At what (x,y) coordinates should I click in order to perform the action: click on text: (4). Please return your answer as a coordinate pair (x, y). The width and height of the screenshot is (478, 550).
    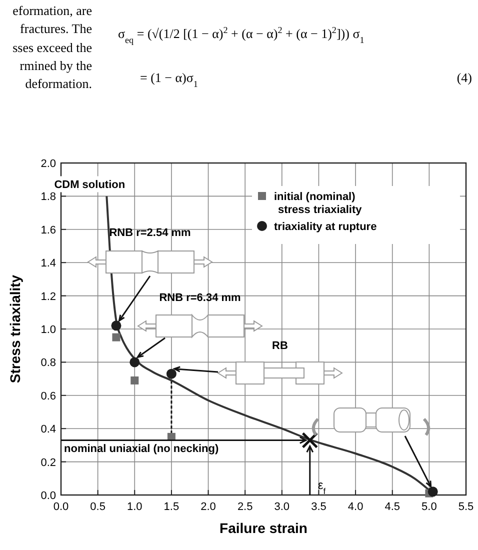
    Looking at the image, I should click on (464, 77).